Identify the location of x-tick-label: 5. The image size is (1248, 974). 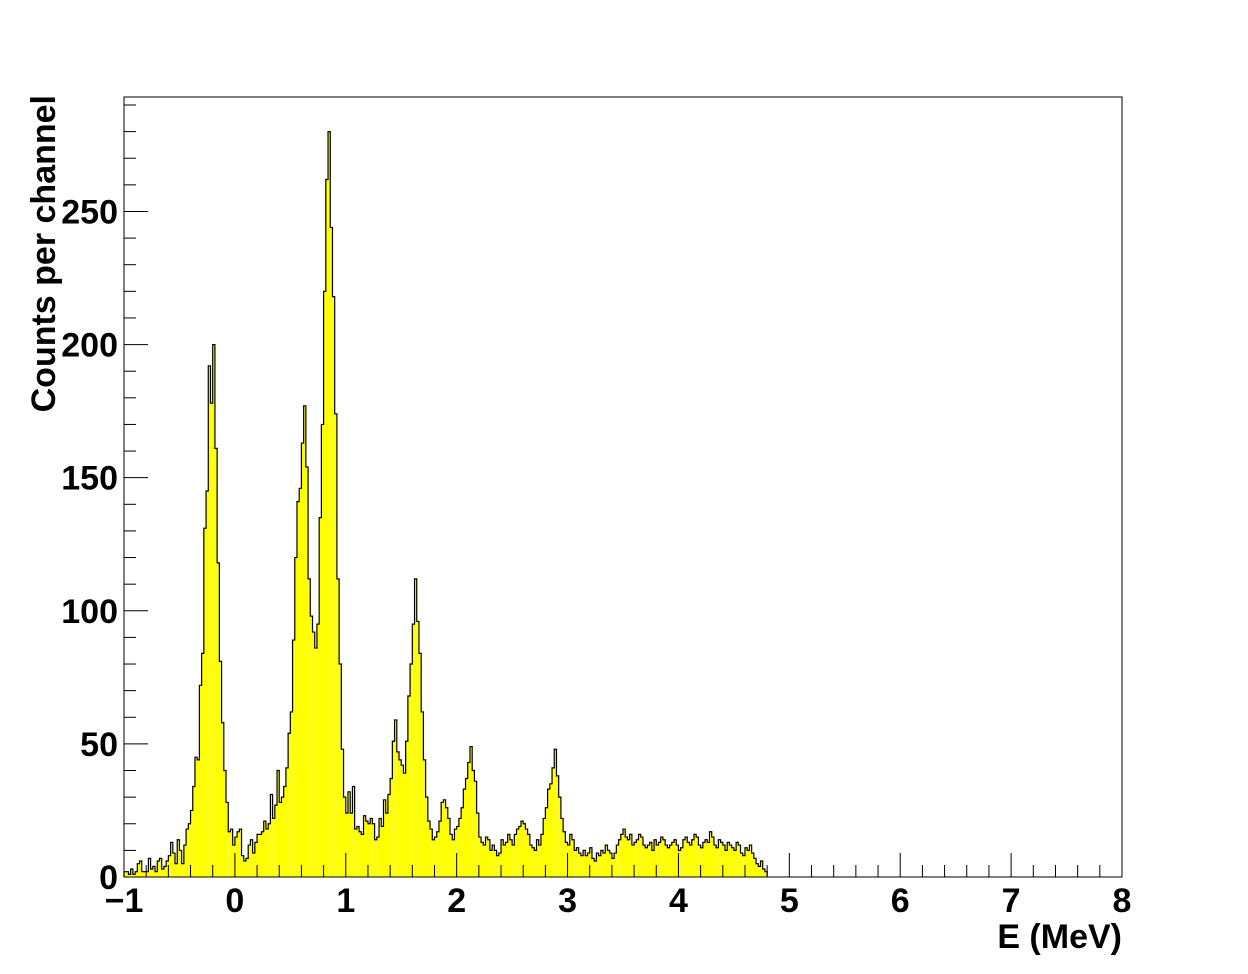
(789, 901).